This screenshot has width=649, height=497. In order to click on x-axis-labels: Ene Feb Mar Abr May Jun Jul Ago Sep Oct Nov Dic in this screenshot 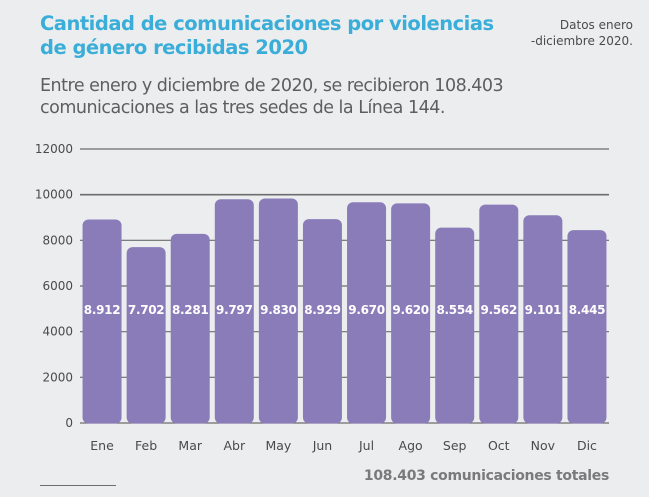, I will do `click(343, 445)`.